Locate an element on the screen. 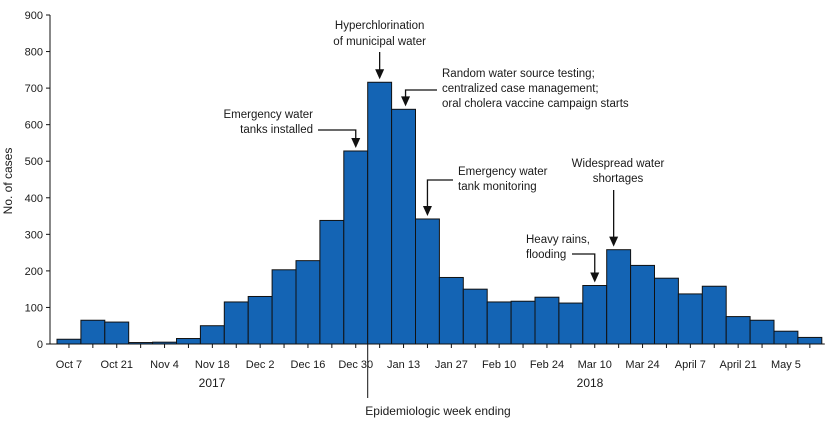 This screenshot has height=431, width=833. x-tick-label-8: Jan 27 is located at coordinates (451, 365).